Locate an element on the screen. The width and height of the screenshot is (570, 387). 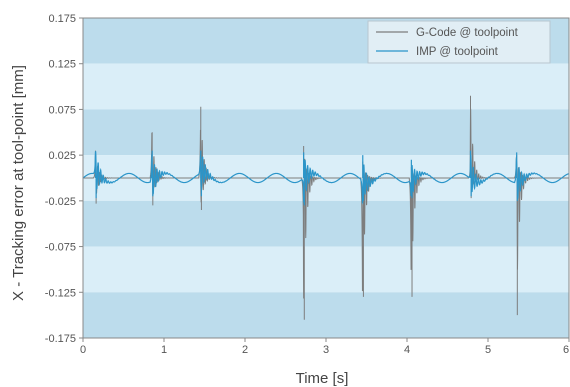
legend-label-gcode: G-Code @ toolpoint is located at coordinates (467, 33).